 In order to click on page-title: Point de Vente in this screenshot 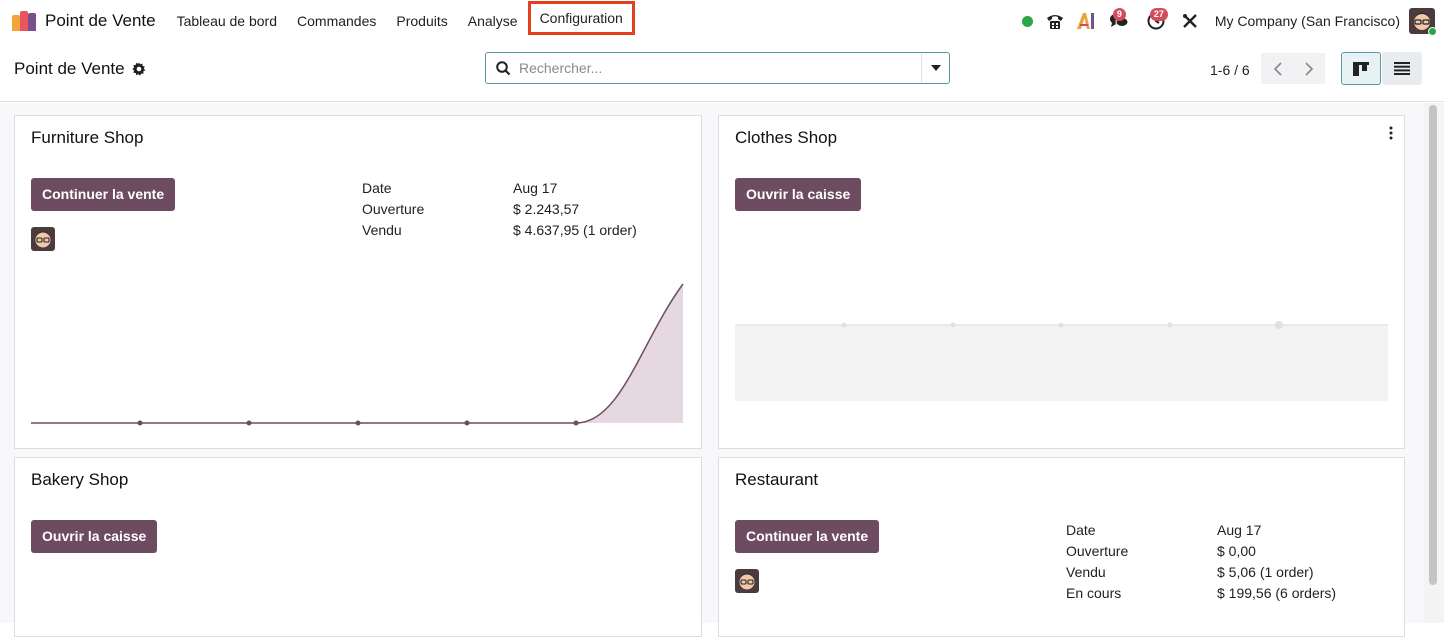, I will do `click(69, 68)`.